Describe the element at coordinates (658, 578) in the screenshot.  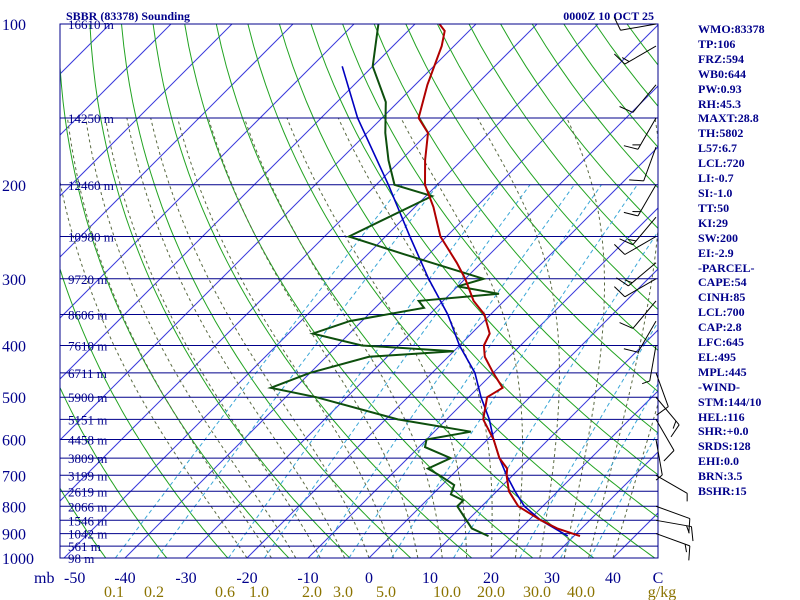
I see `temperature-tick-label: C` at that location.